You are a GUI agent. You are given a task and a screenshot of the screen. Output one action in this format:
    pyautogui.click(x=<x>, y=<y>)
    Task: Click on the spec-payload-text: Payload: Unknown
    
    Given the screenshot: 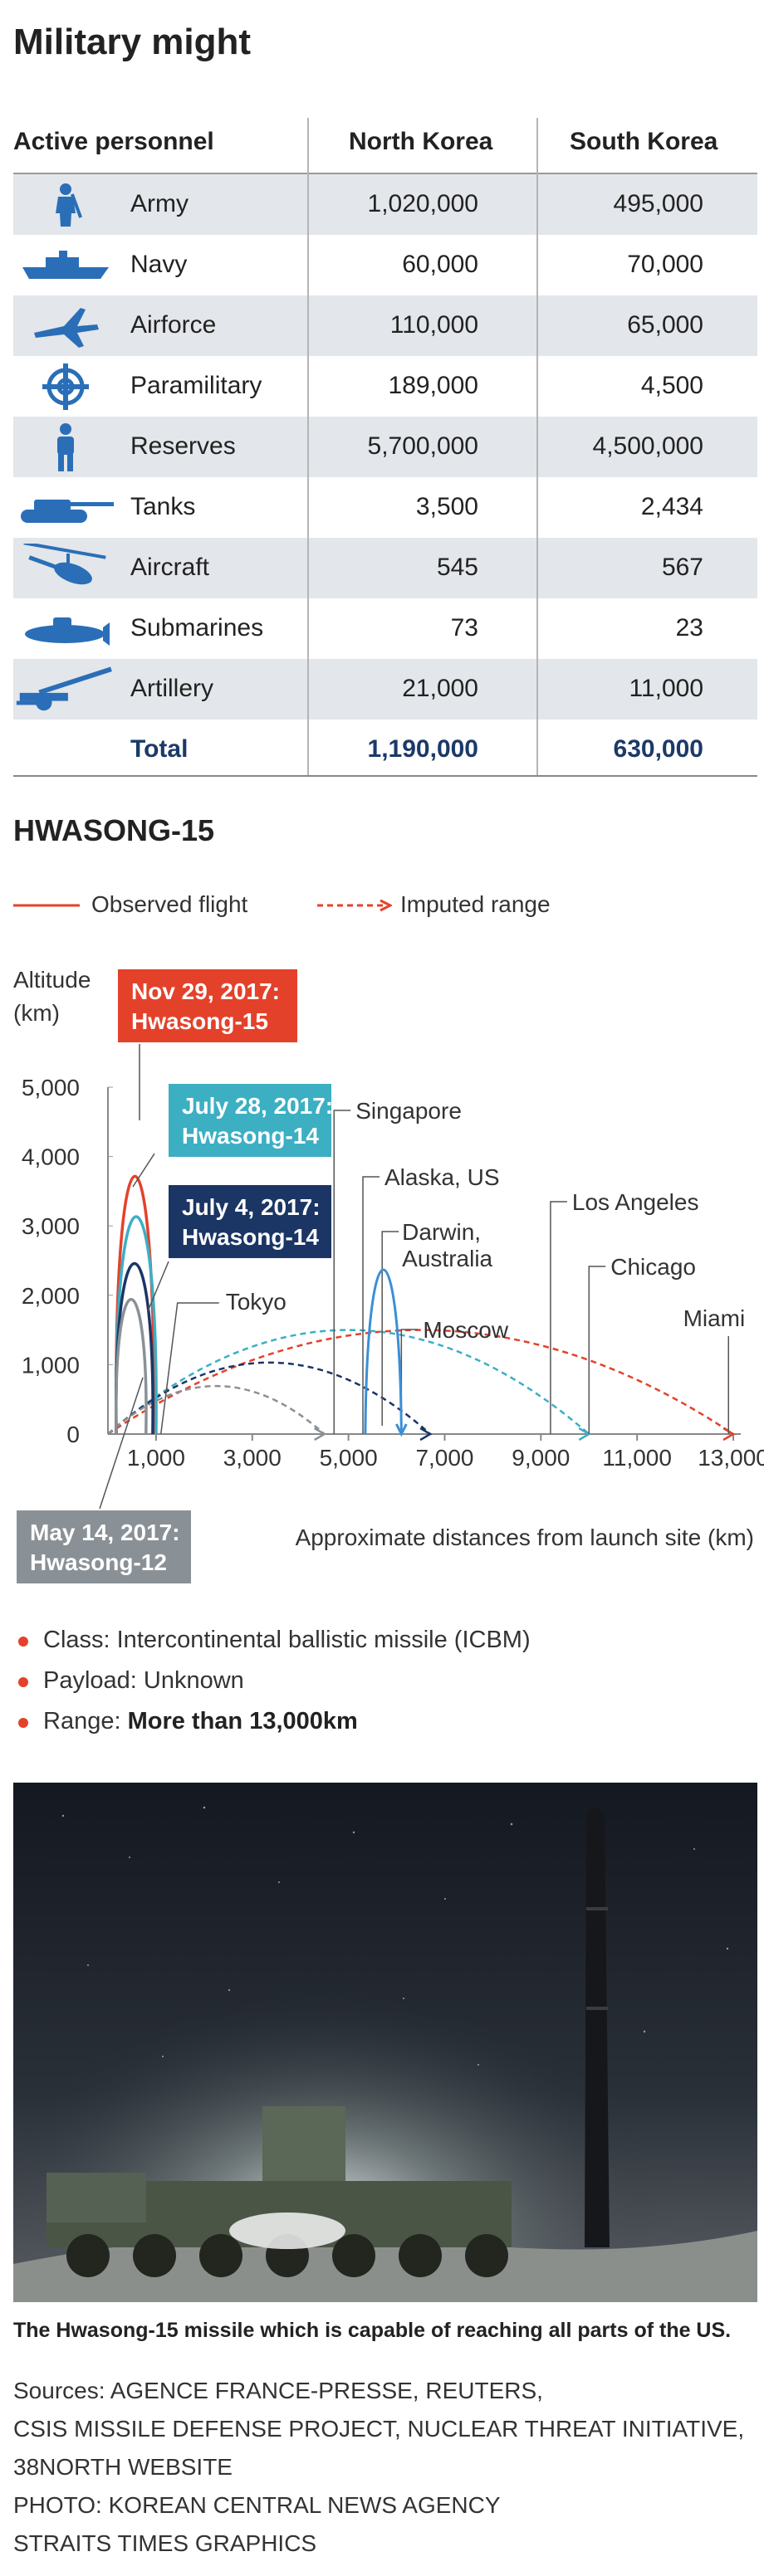 What is the action you would take?
    pyautogui.click(x=143, y=1681)
    